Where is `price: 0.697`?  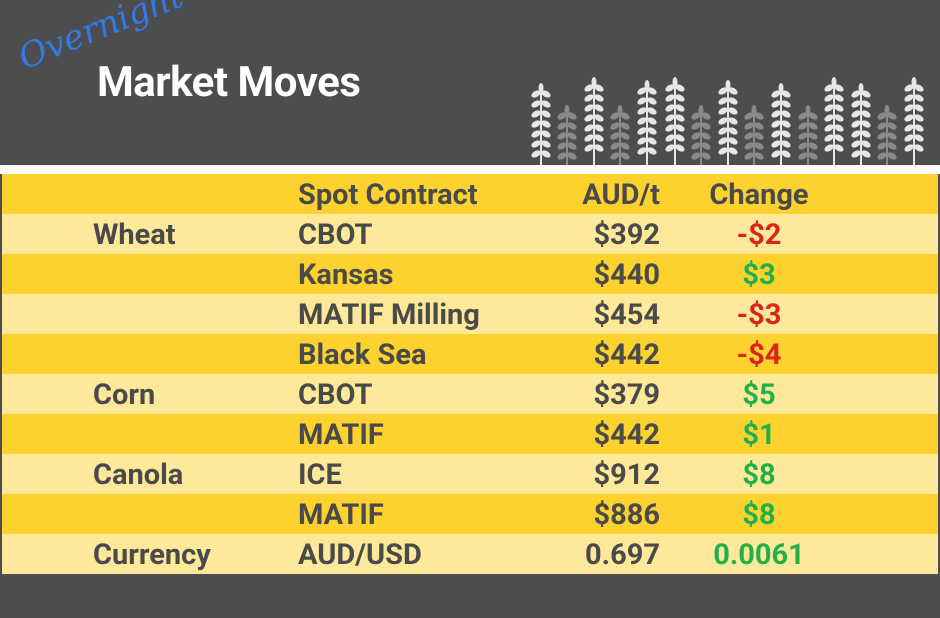 price: 0.697 is located at coordinates (622, 555).